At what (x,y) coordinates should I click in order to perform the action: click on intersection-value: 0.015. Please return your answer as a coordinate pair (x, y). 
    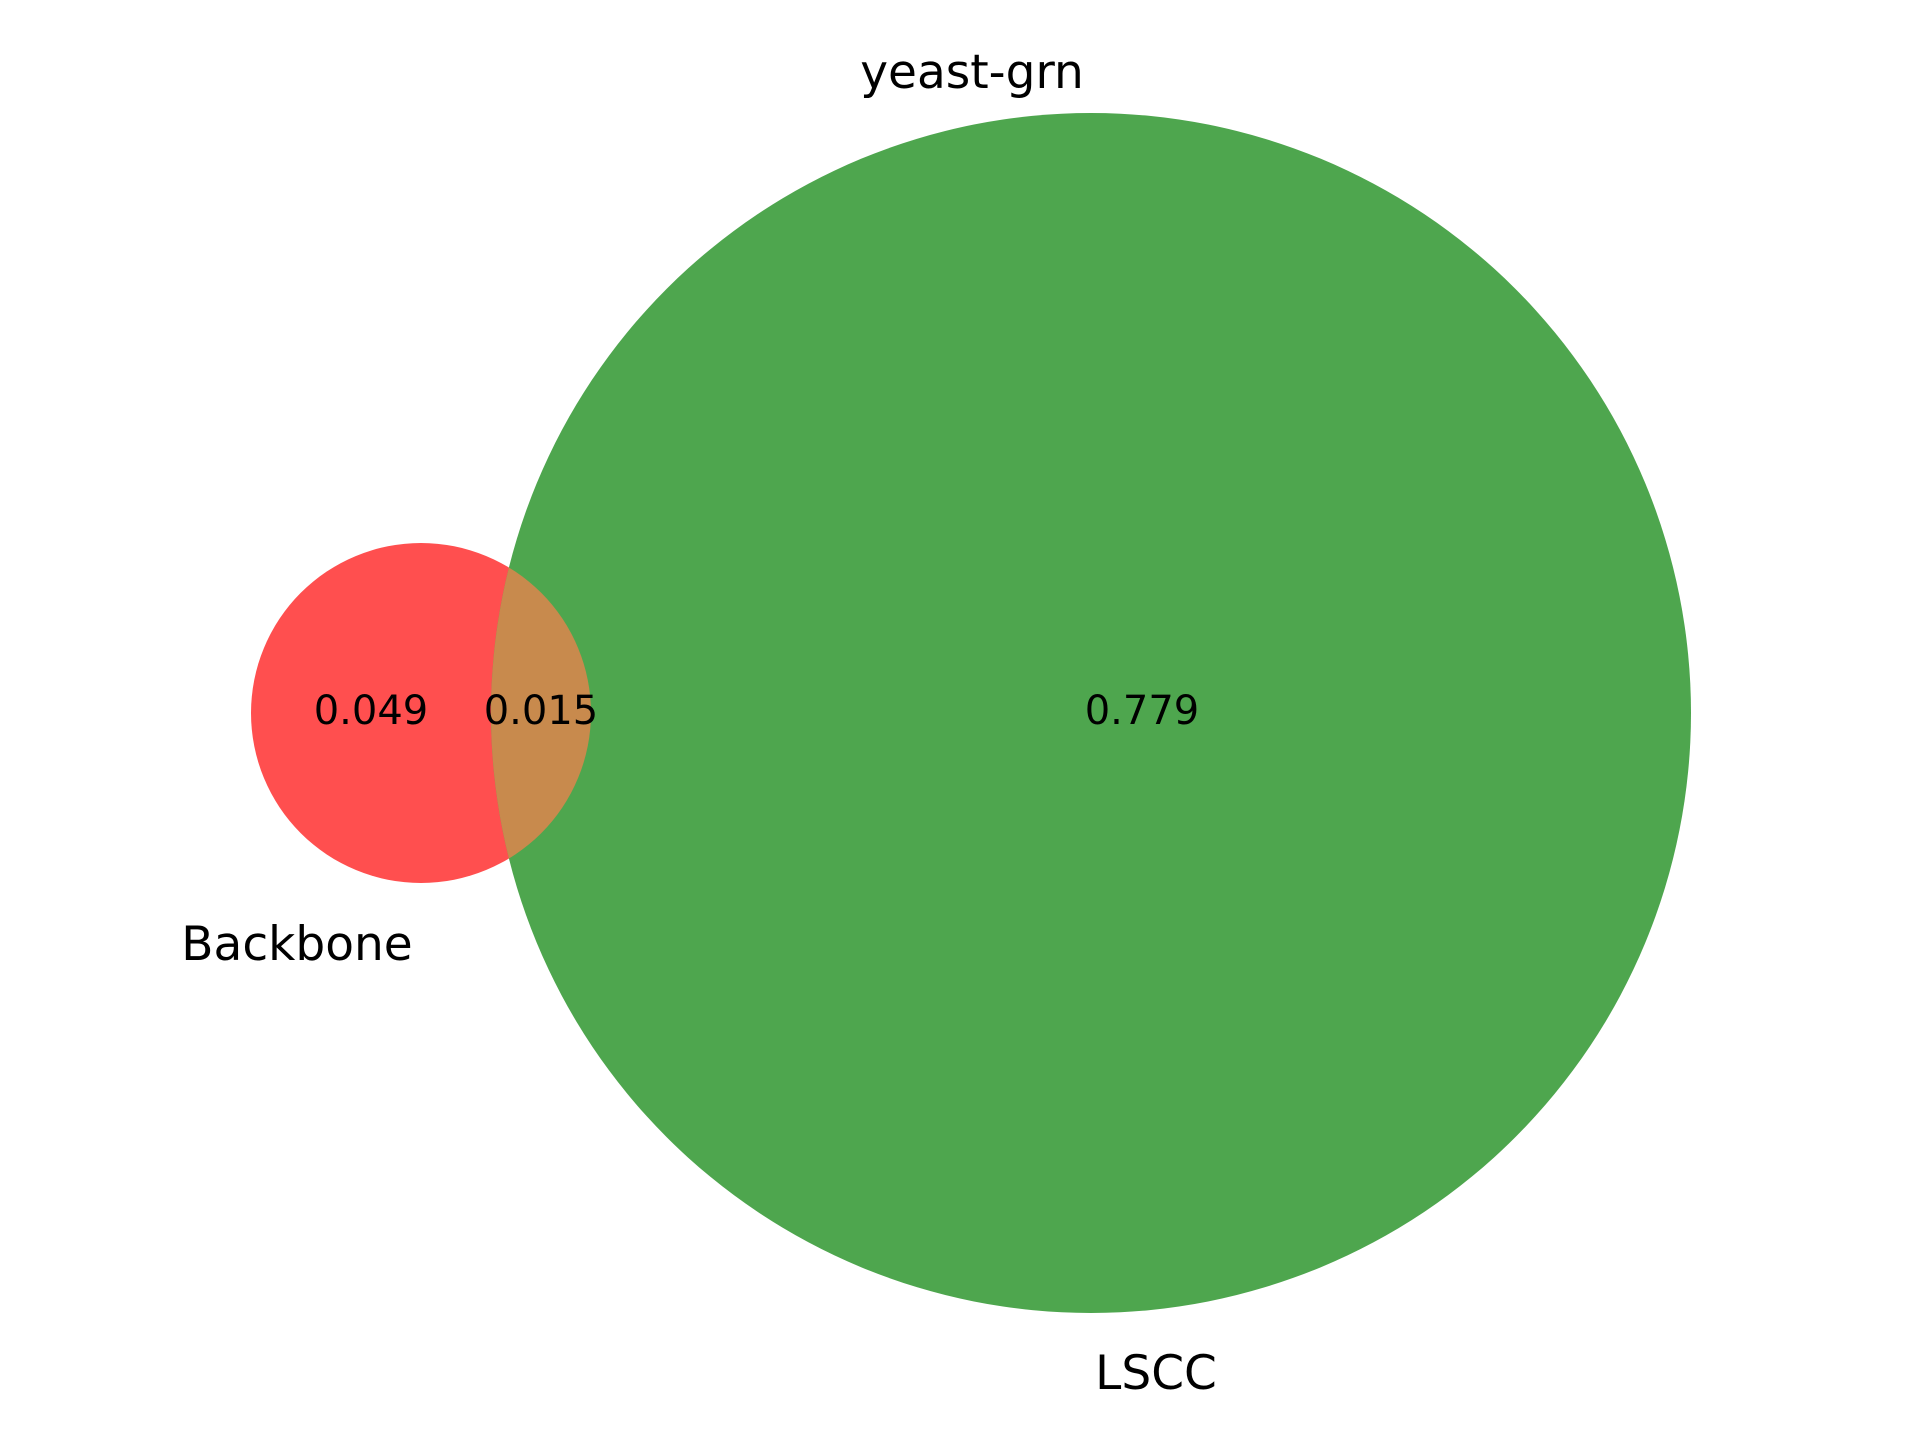
    Looking at the image, I should click on (541, 711).